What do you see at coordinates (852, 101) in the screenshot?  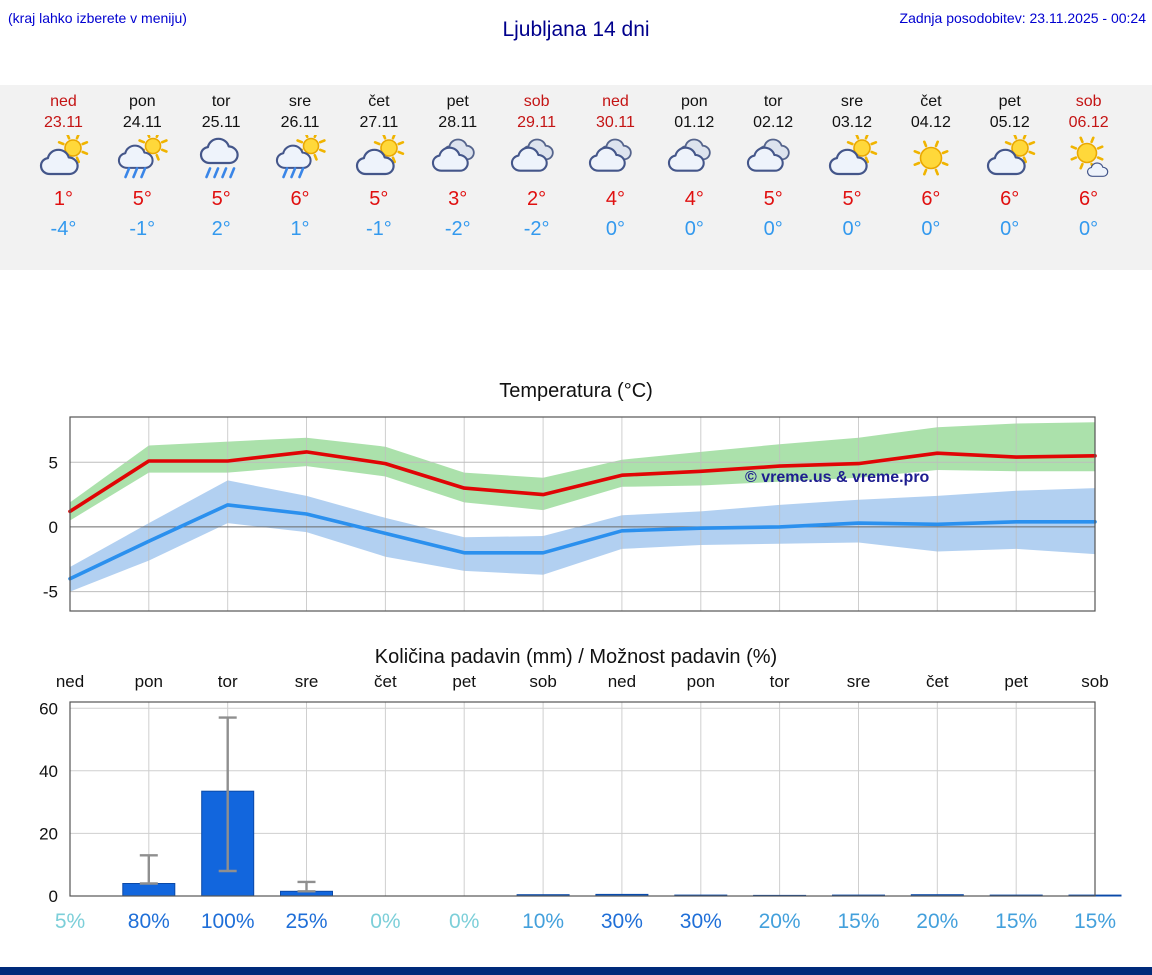 I see `day-name: sre` at bounding box center [852, 101].